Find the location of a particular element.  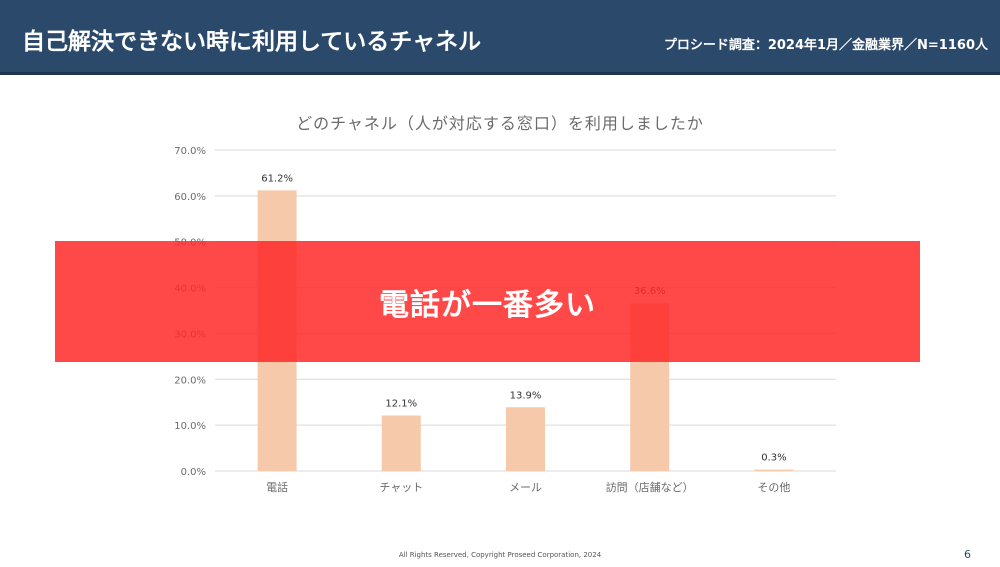

page-title: 自己解決できない時に利用しているチャネル is located at coordinates (252, 42).